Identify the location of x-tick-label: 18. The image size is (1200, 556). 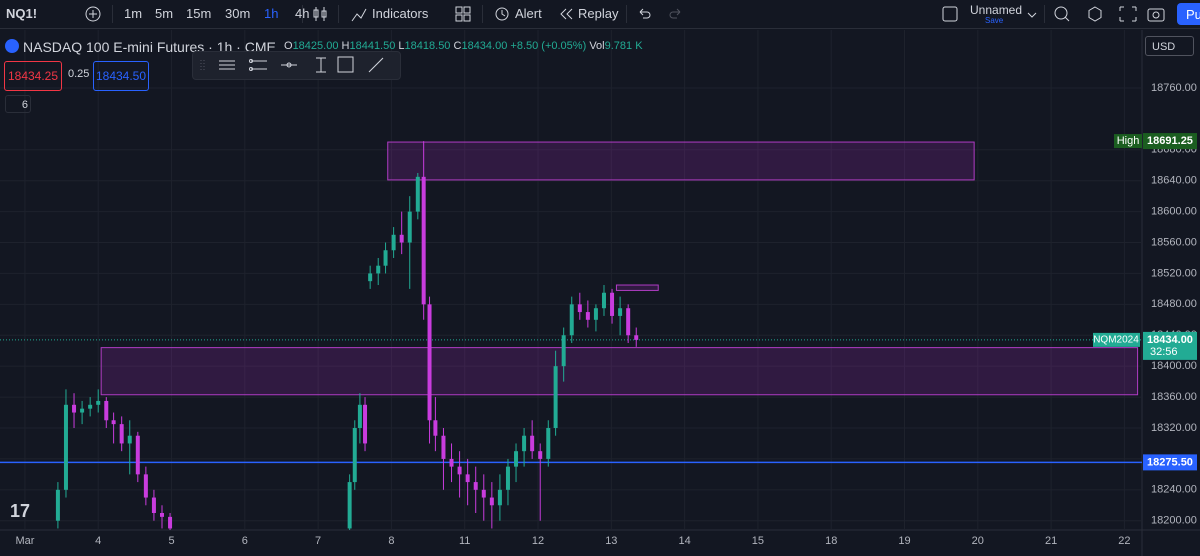
(831, 541).